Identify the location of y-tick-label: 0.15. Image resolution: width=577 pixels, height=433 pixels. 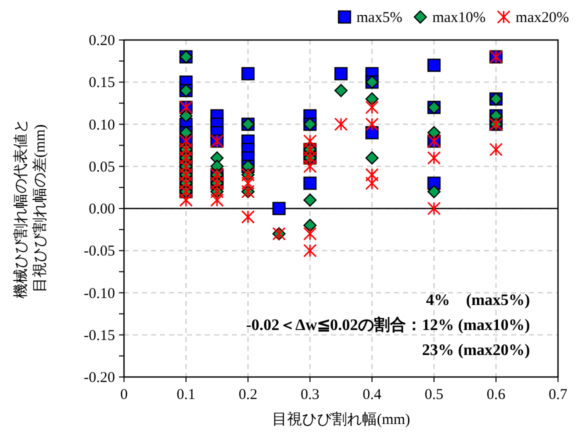
(101, 83).